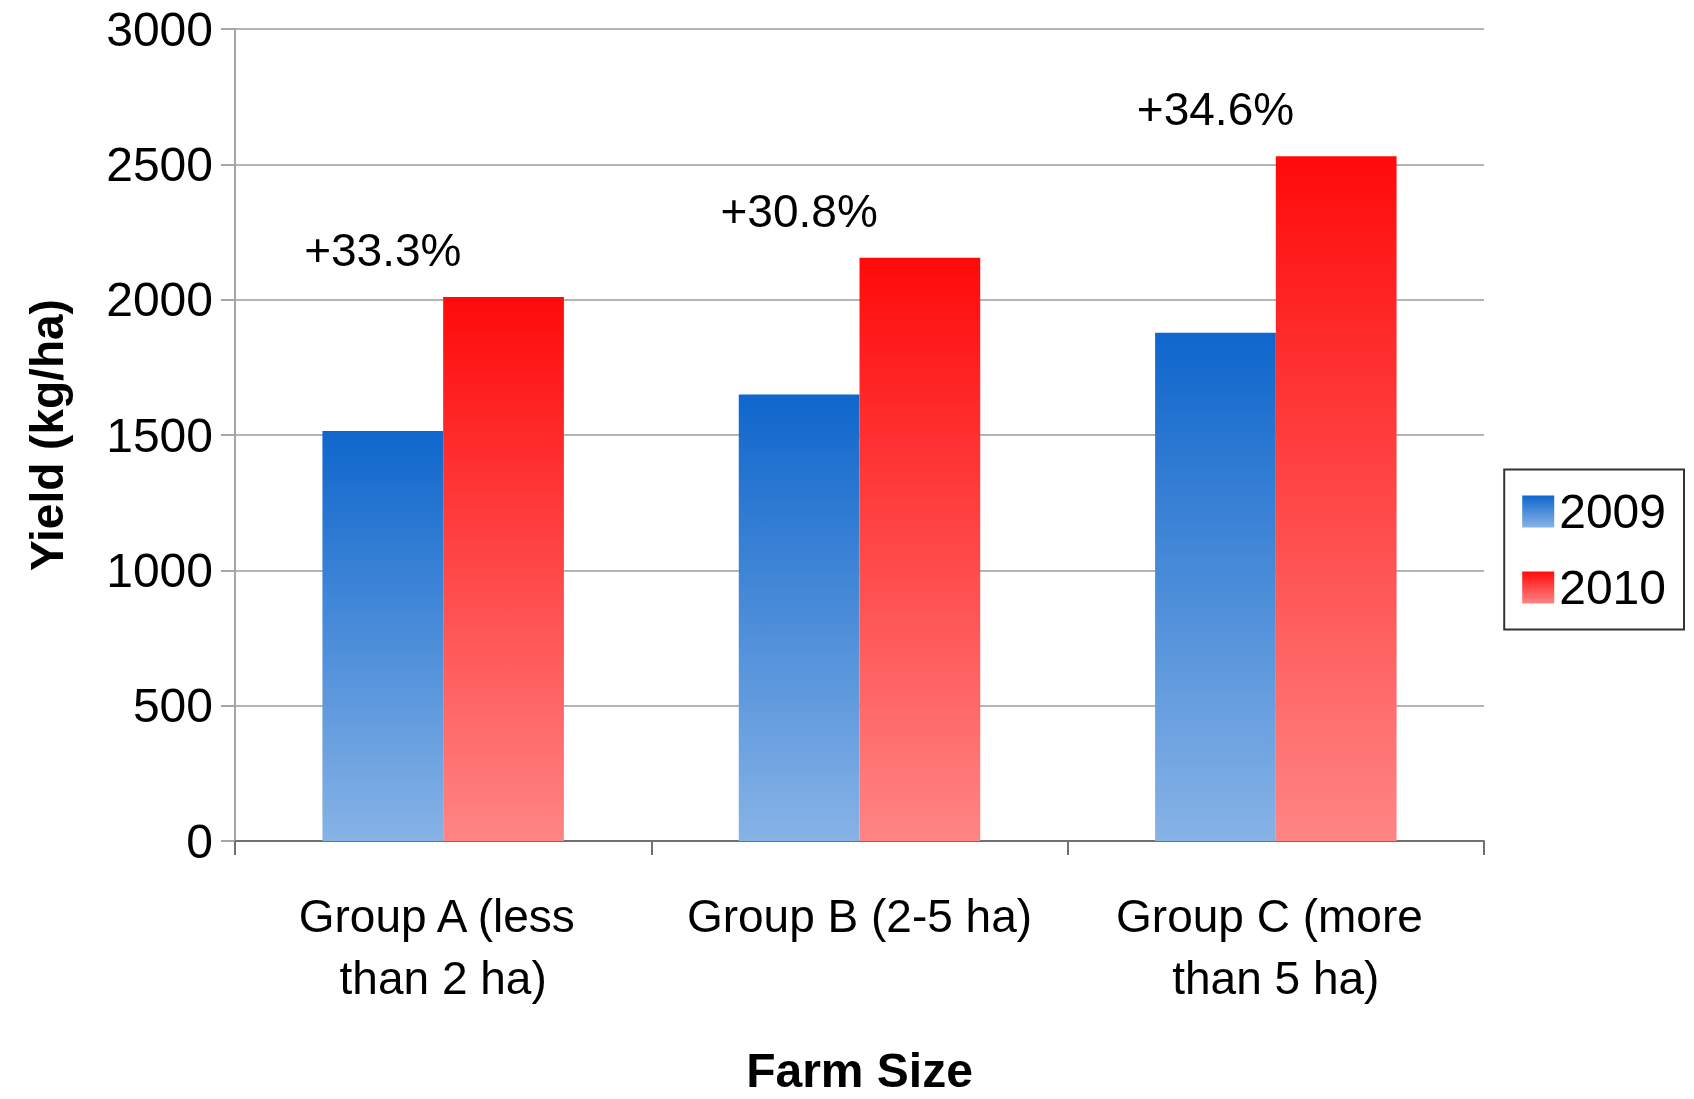  I want to click on legend-label: 2010, so click(1612, 587).